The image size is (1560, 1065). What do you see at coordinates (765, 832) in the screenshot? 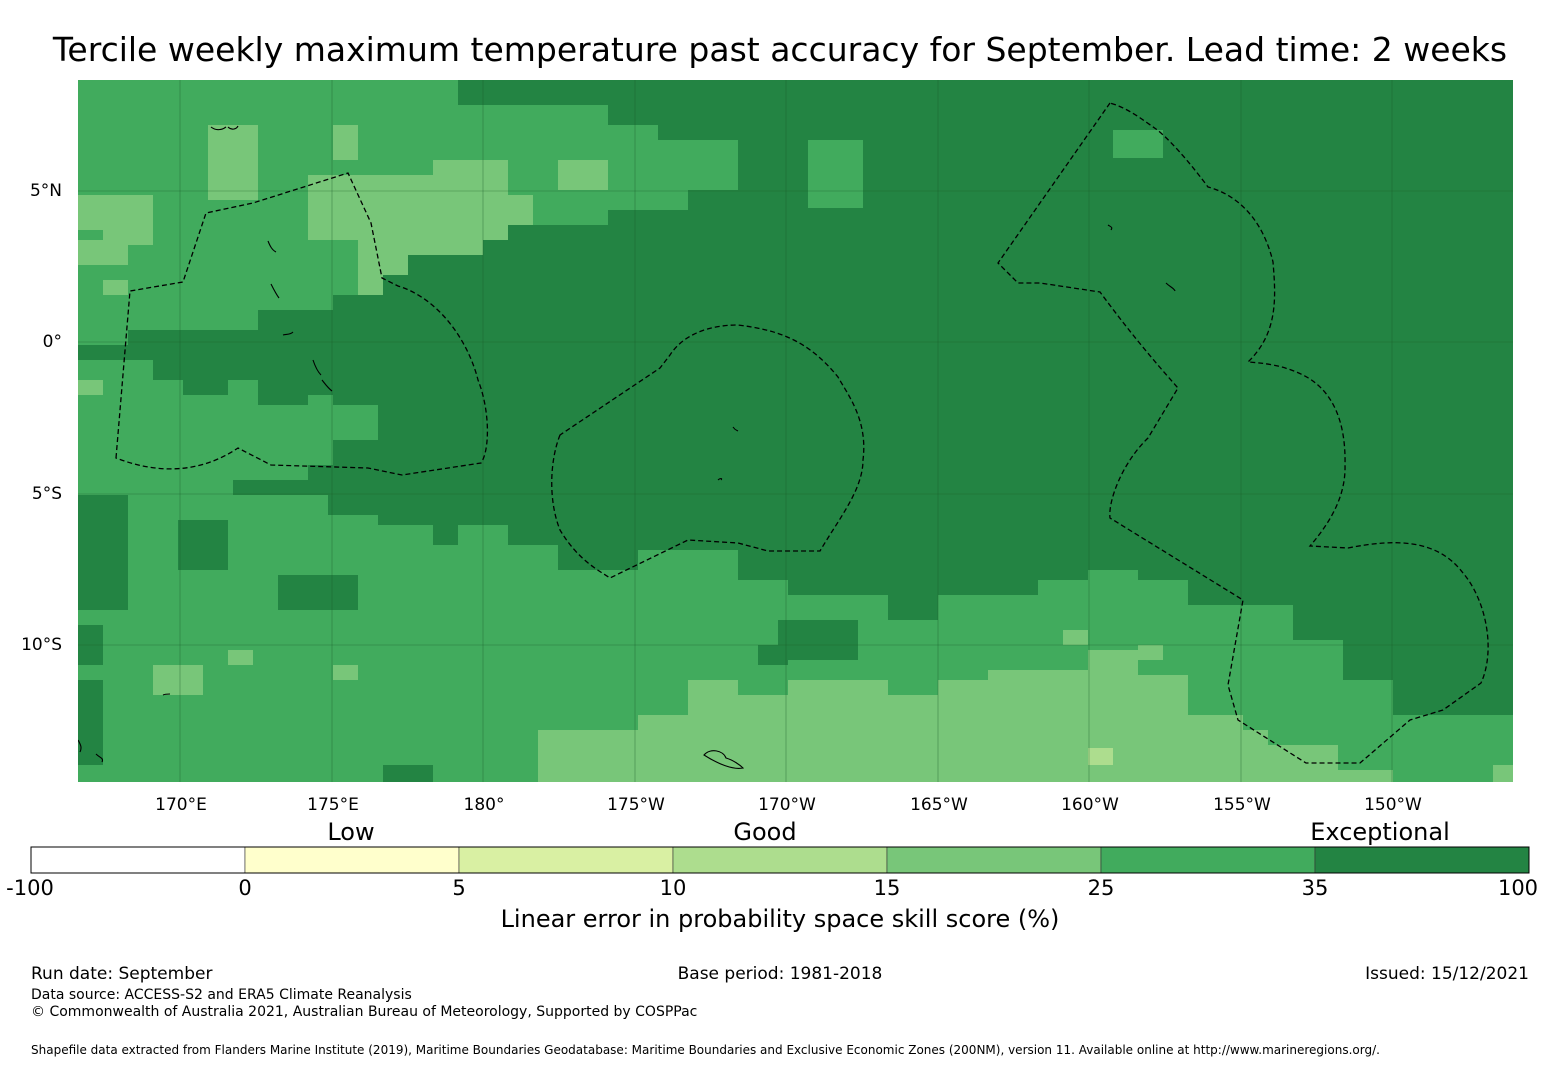
I see `colorbar-category-good: Good` at bounding box center [765, 832].